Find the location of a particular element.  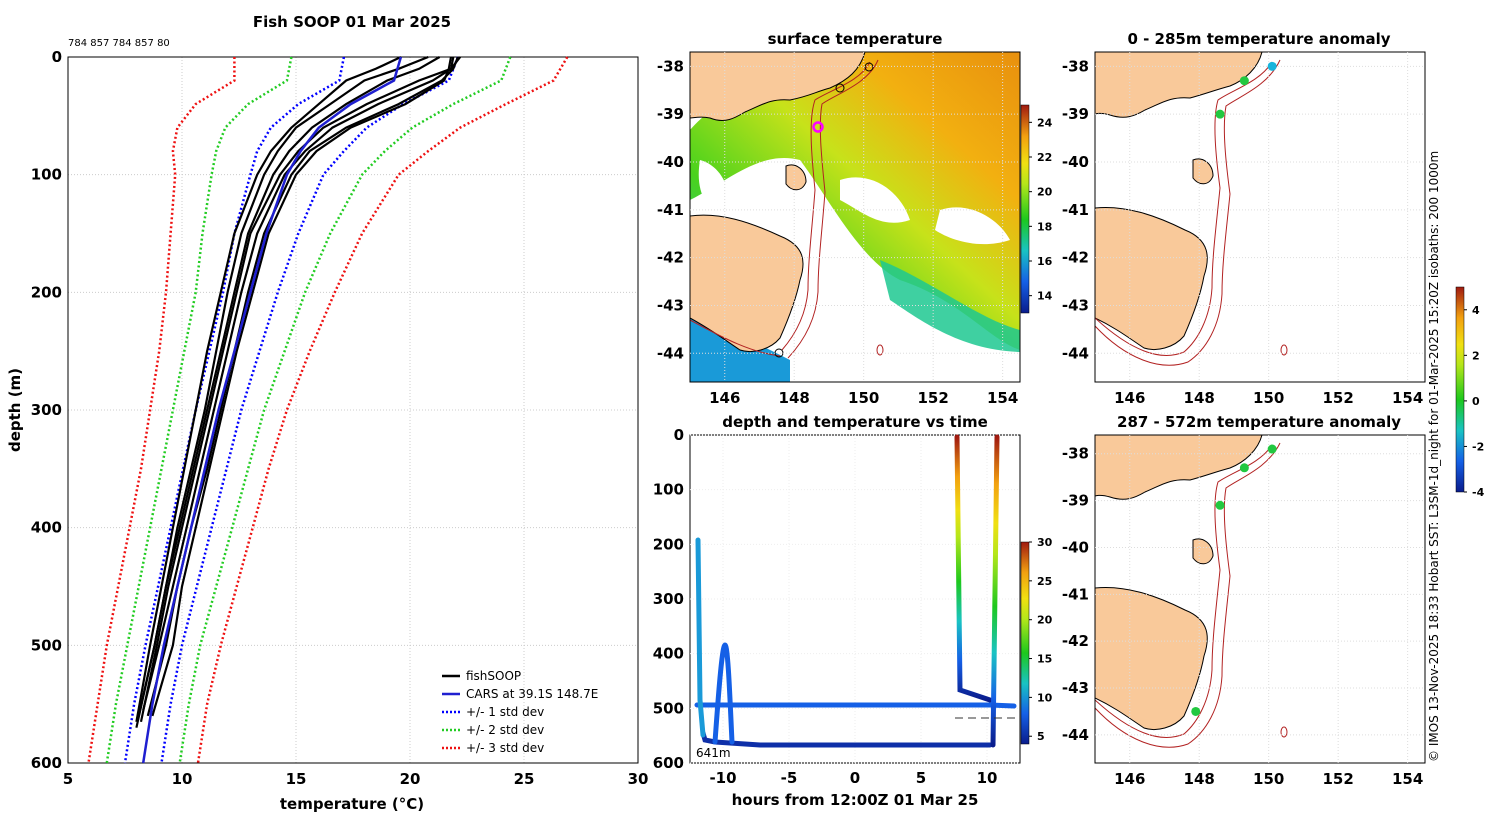

colorbar-tick-label: 30 is located at coordinates (1045, 542).